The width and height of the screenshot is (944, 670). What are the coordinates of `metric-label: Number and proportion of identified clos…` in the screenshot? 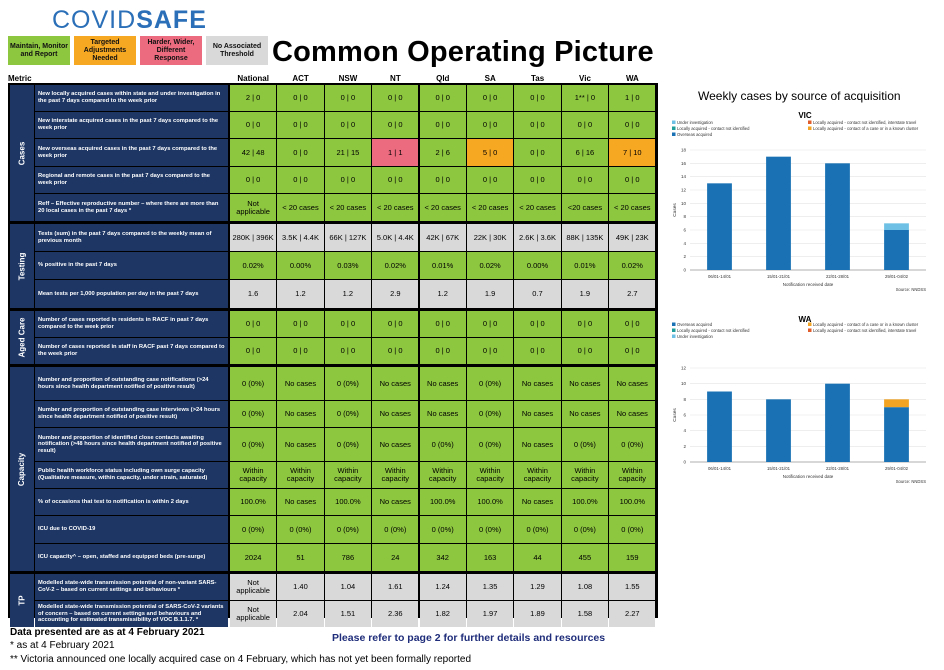 It's located at (131, 444).